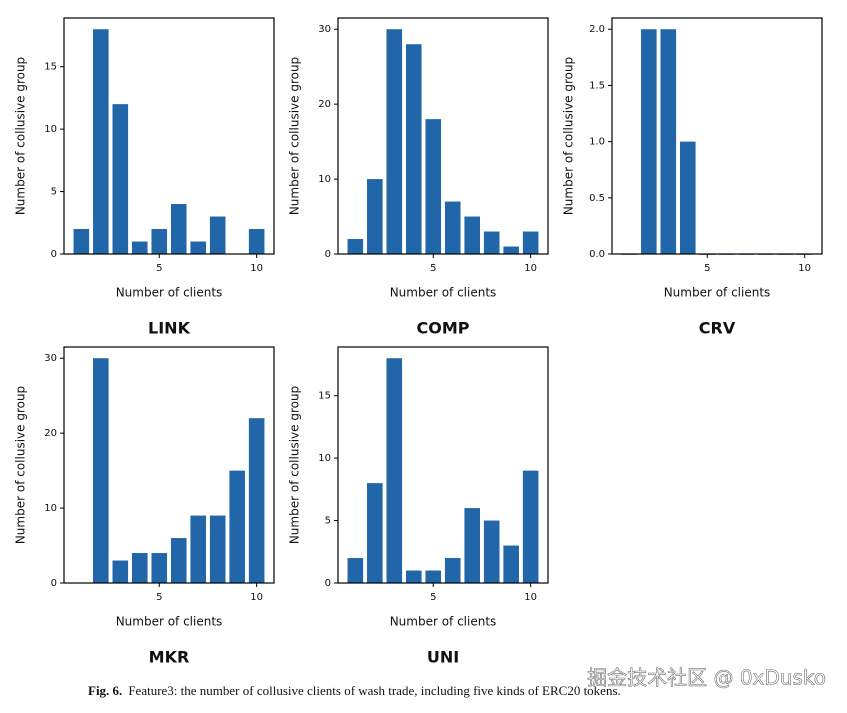  What do you see at coordinates (597, 85) in the screenshot?
I see `y-tick-label: 1.5` at bounding box center [597, 85].